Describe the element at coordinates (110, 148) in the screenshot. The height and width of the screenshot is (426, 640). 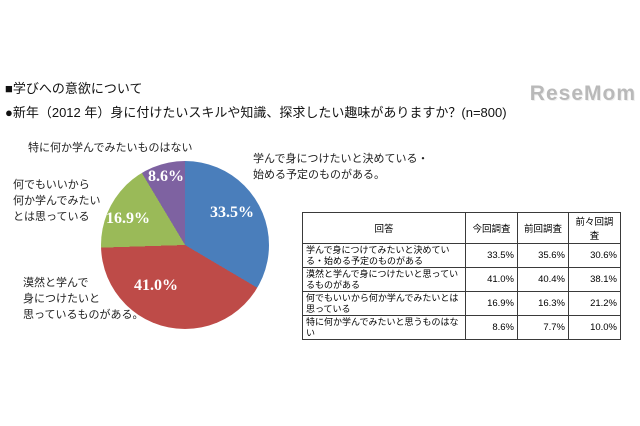
I see `pie-callout-nothing: 特に何か学んでみたいものはない` at that location.